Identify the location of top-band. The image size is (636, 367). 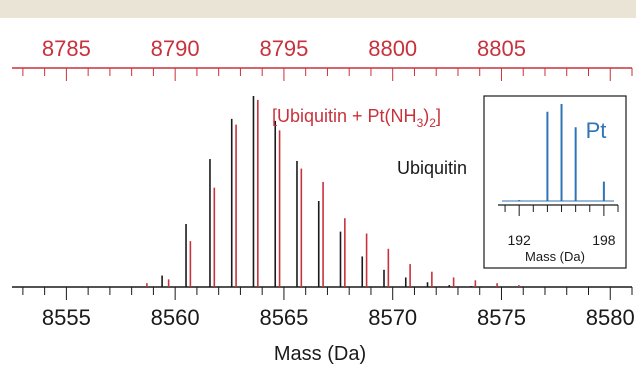
(318, 9).